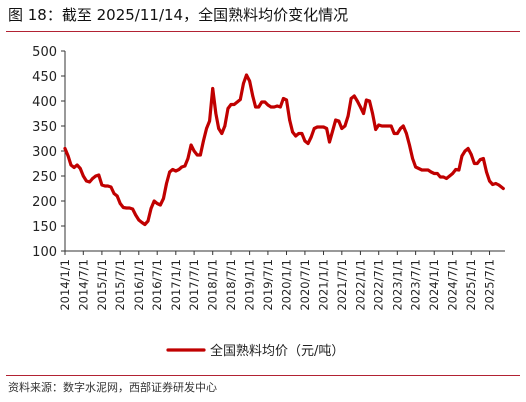 The height and width of the screenshot is (402, 526). What do you see at coordinates (263, 31) in the screenshot?
I see `title-rule` at bounding box center [263, 31].